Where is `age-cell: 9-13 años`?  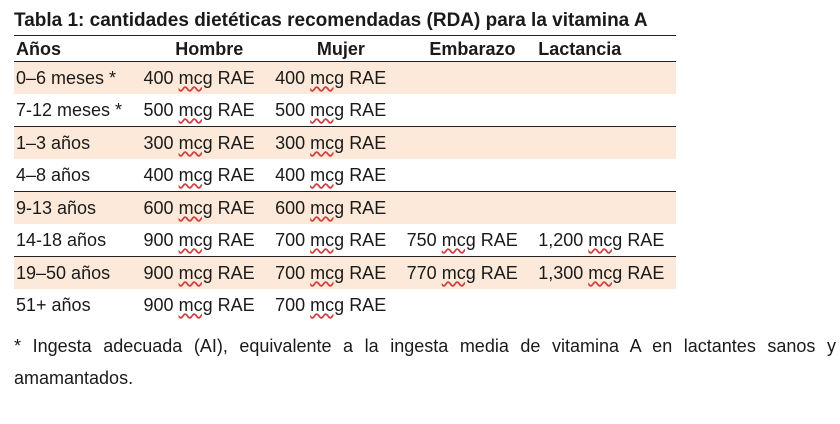 age-cell: 9-13 años is located at coordinates (79, 207).